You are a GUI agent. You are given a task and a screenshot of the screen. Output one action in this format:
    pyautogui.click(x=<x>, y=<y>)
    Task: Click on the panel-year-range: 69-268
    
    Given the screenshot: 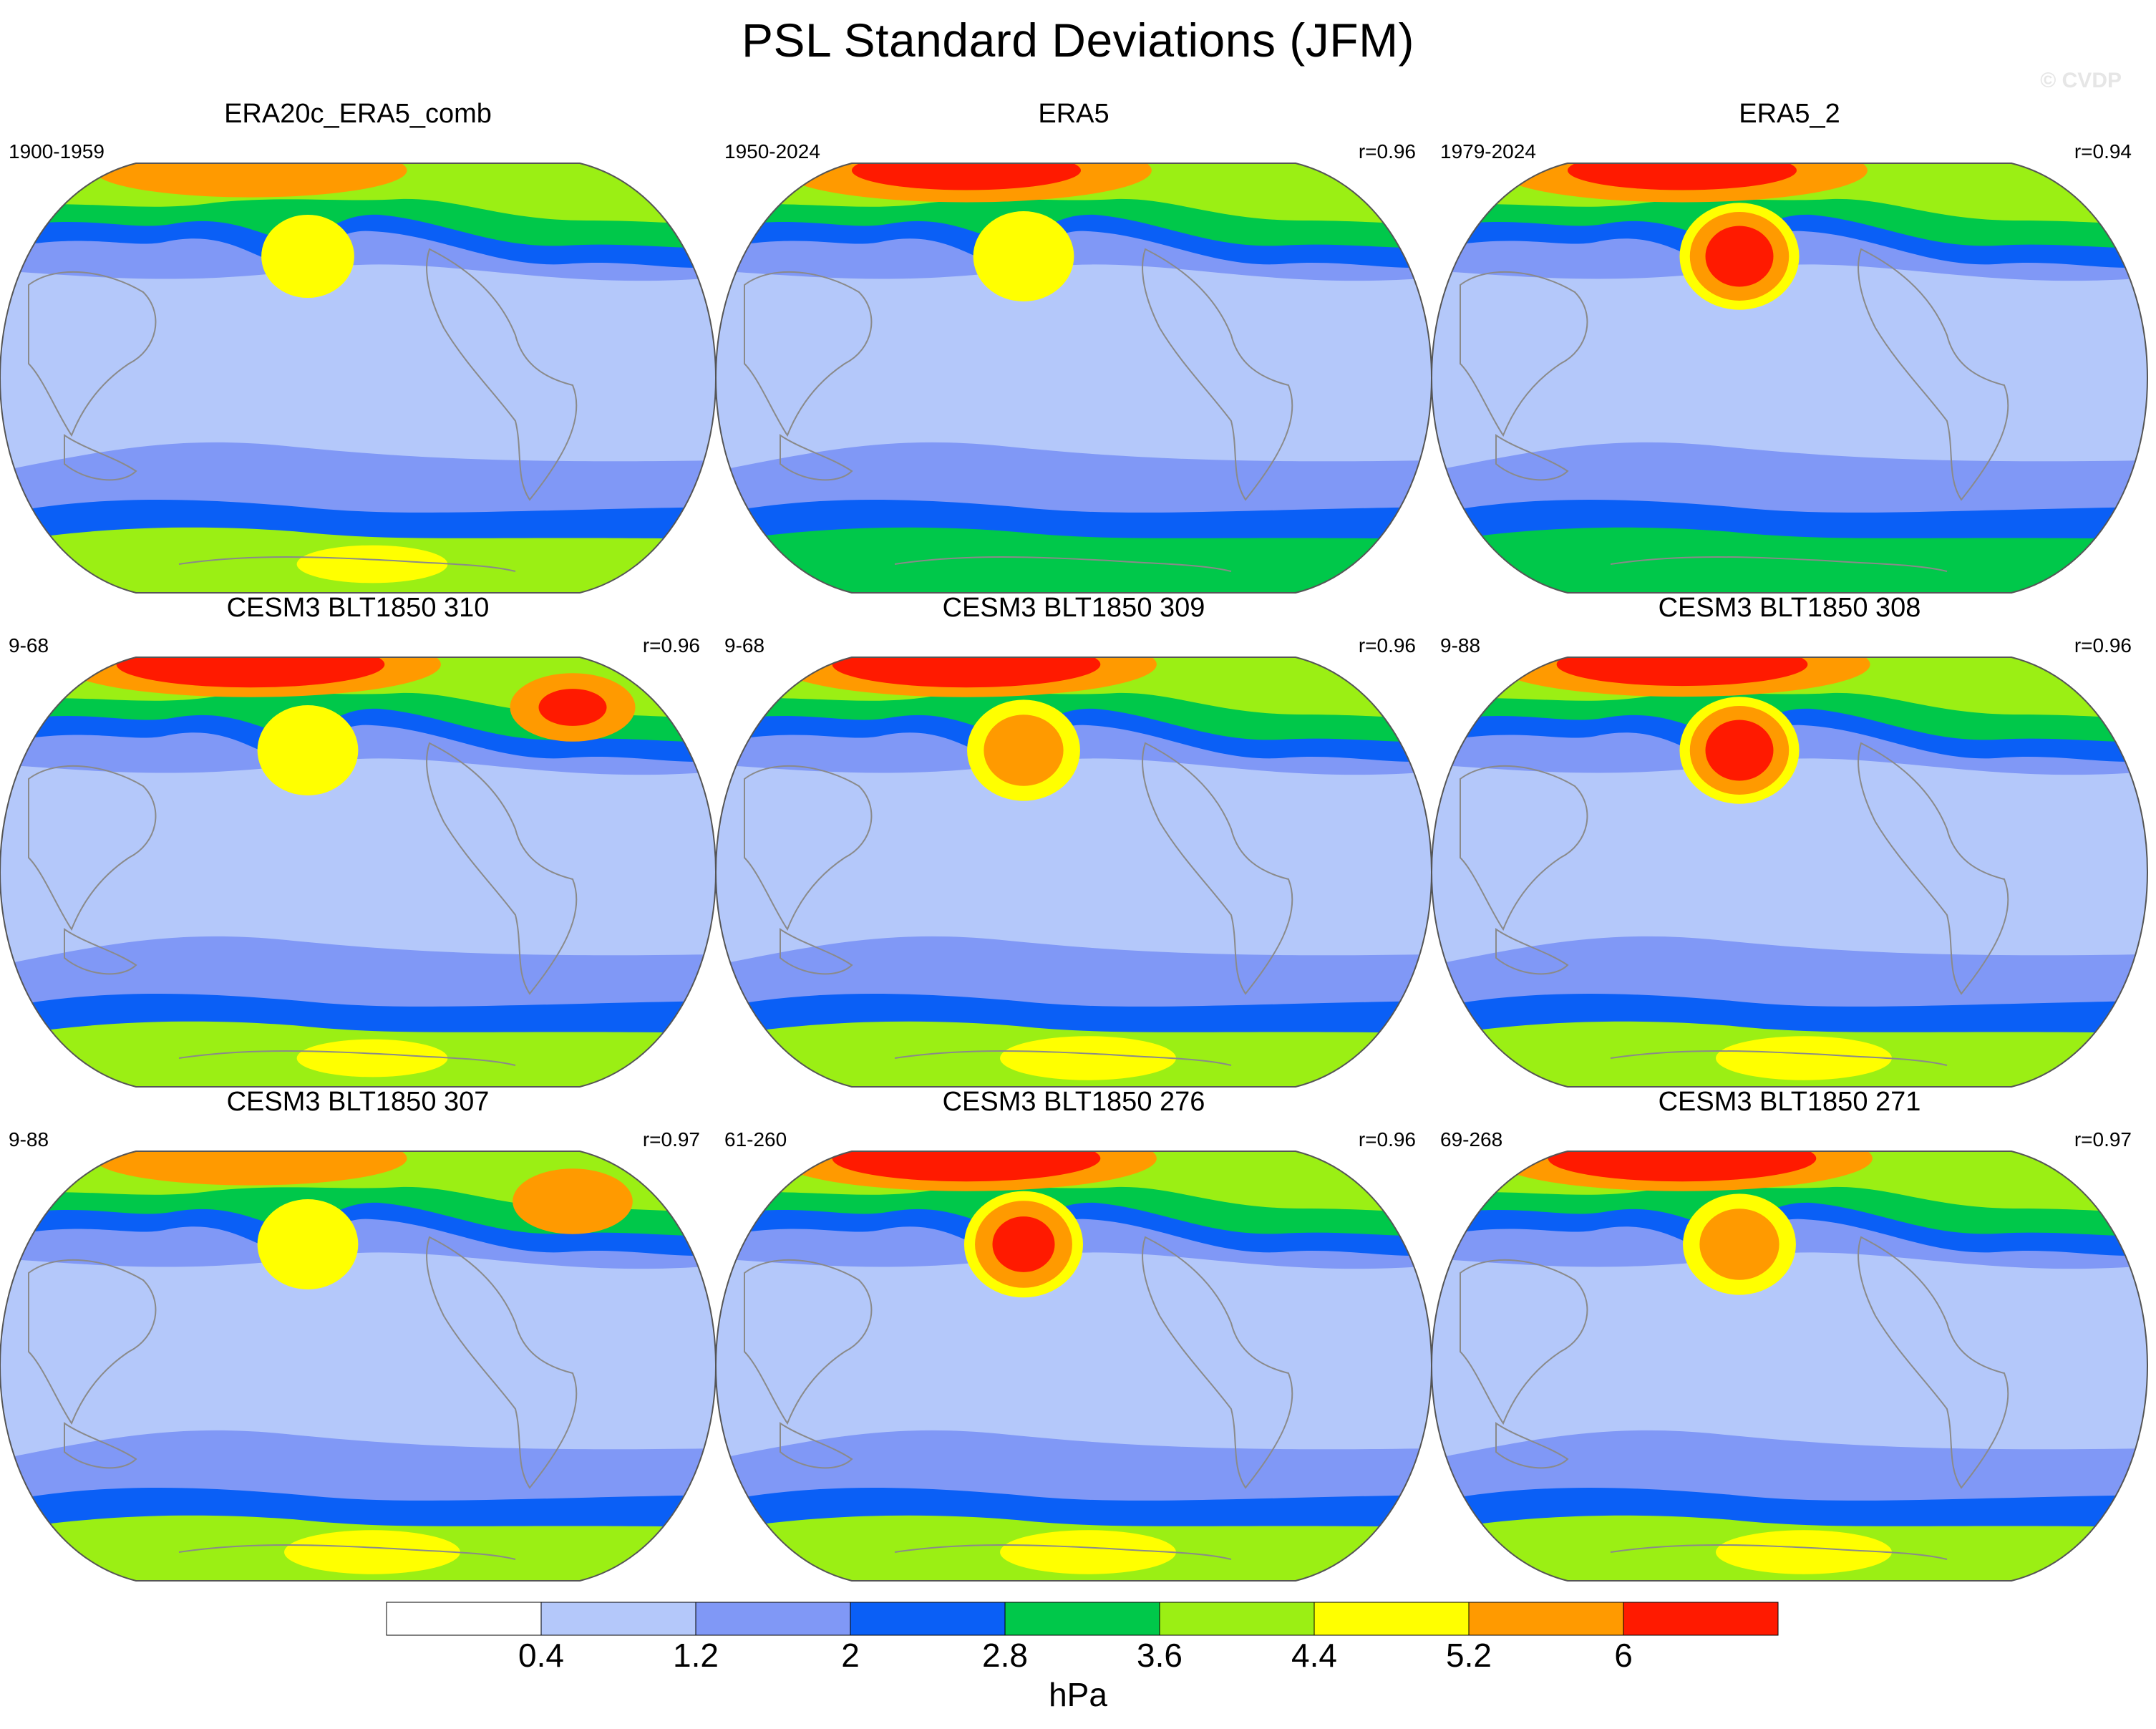 What is the action you would take?
    pyautogui.click(x=1472, y=1139)
    